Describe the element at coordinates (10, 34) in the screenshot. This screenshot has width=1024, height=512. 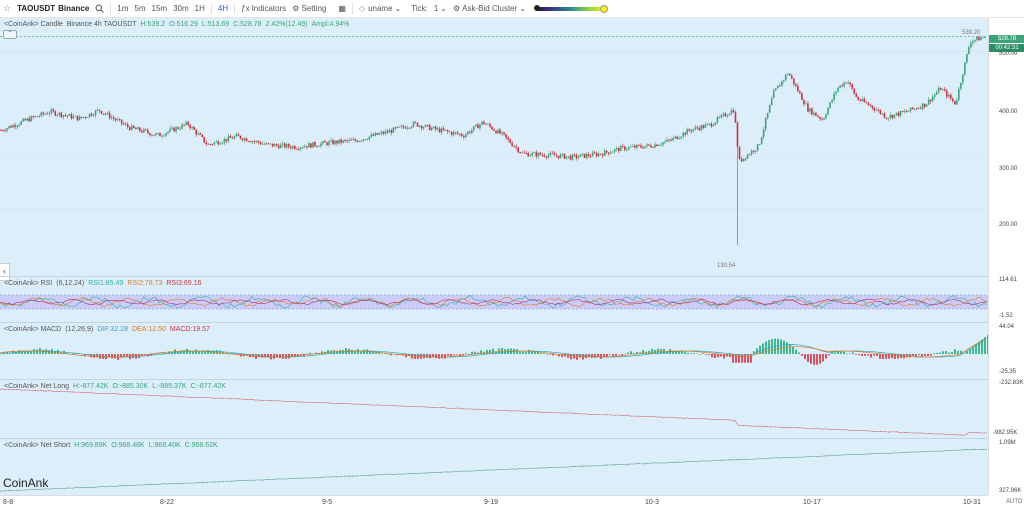
I see `collapse-icon: ⌃` at that location.